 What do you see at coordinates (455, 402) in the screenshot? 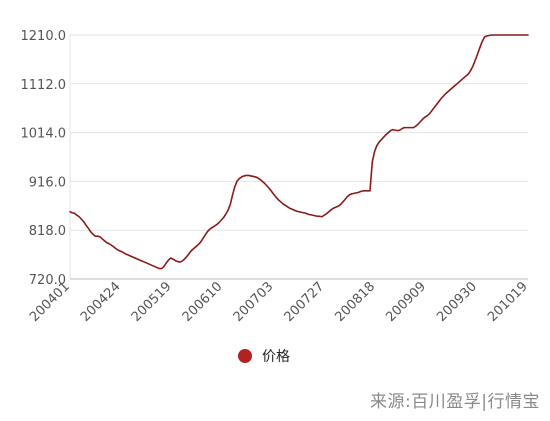
I see `source-note: 来源:百川盈孚|行情宝` at bounding box center [455, 402].